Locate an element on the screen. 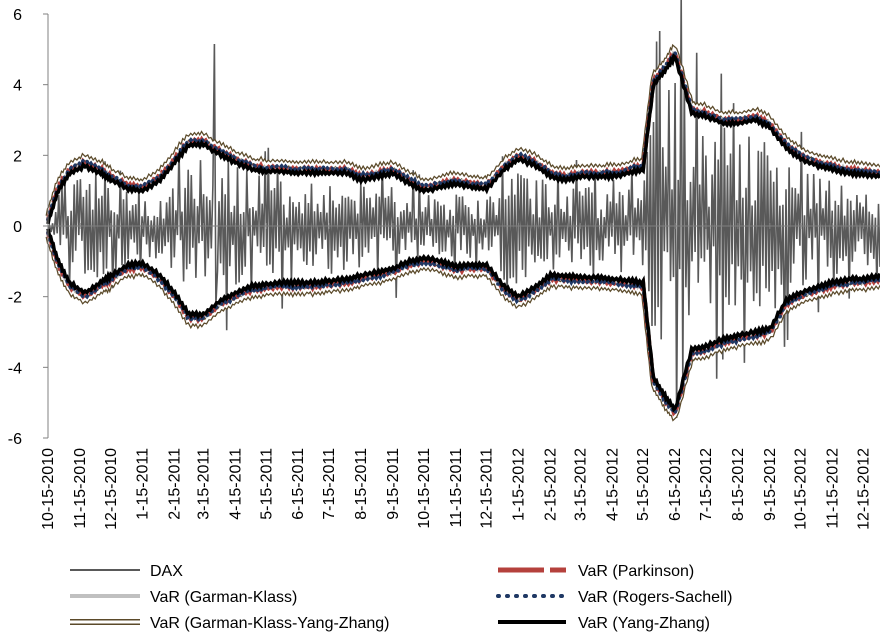 This screenshot has width=880, height=638. y-tick-label: -2 is located at coordinates (15, 298).